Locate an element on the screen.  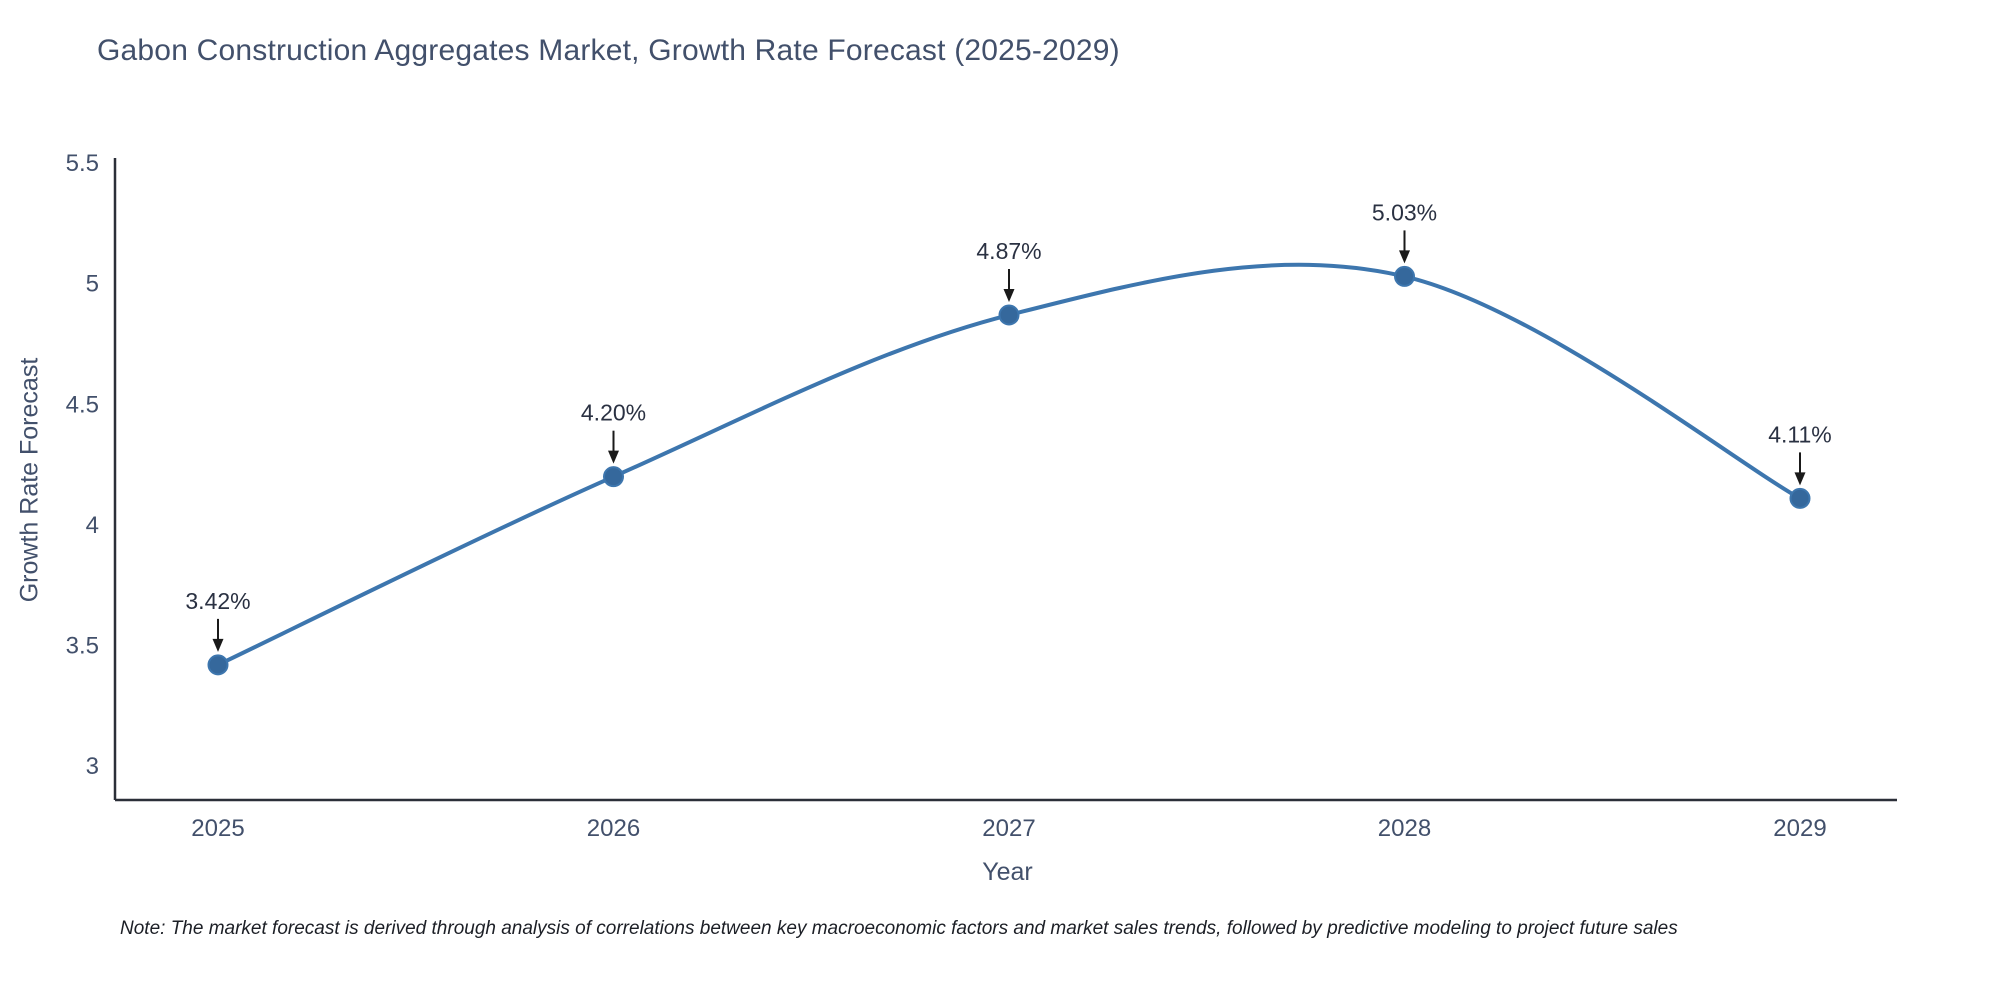
data-point-2027 is located at coordinates (1009, 315).